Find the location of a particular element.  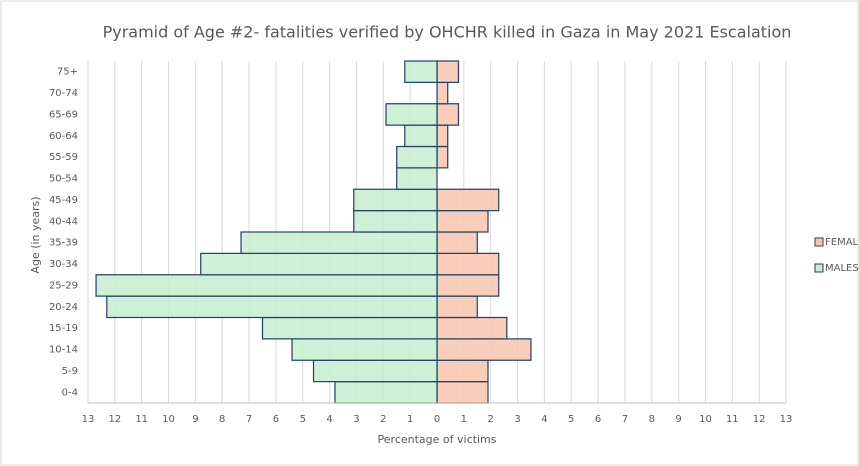

y-tick-label: 65-69 is located at coordinates (63, 114).